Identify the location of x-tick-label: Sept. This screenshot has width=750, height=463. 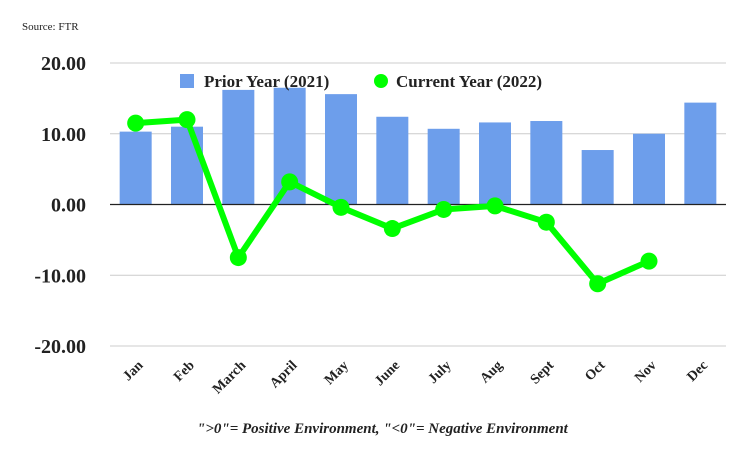
(543, 373).